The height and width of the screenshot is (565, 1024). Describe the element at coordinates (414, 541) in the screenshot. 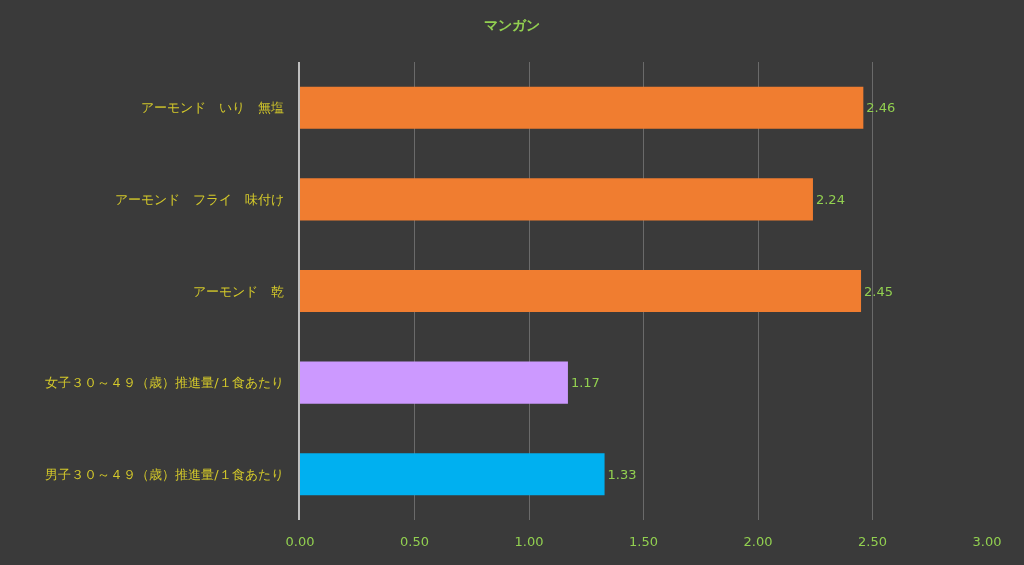

I see `x-tick-label: 0.50` at that location.